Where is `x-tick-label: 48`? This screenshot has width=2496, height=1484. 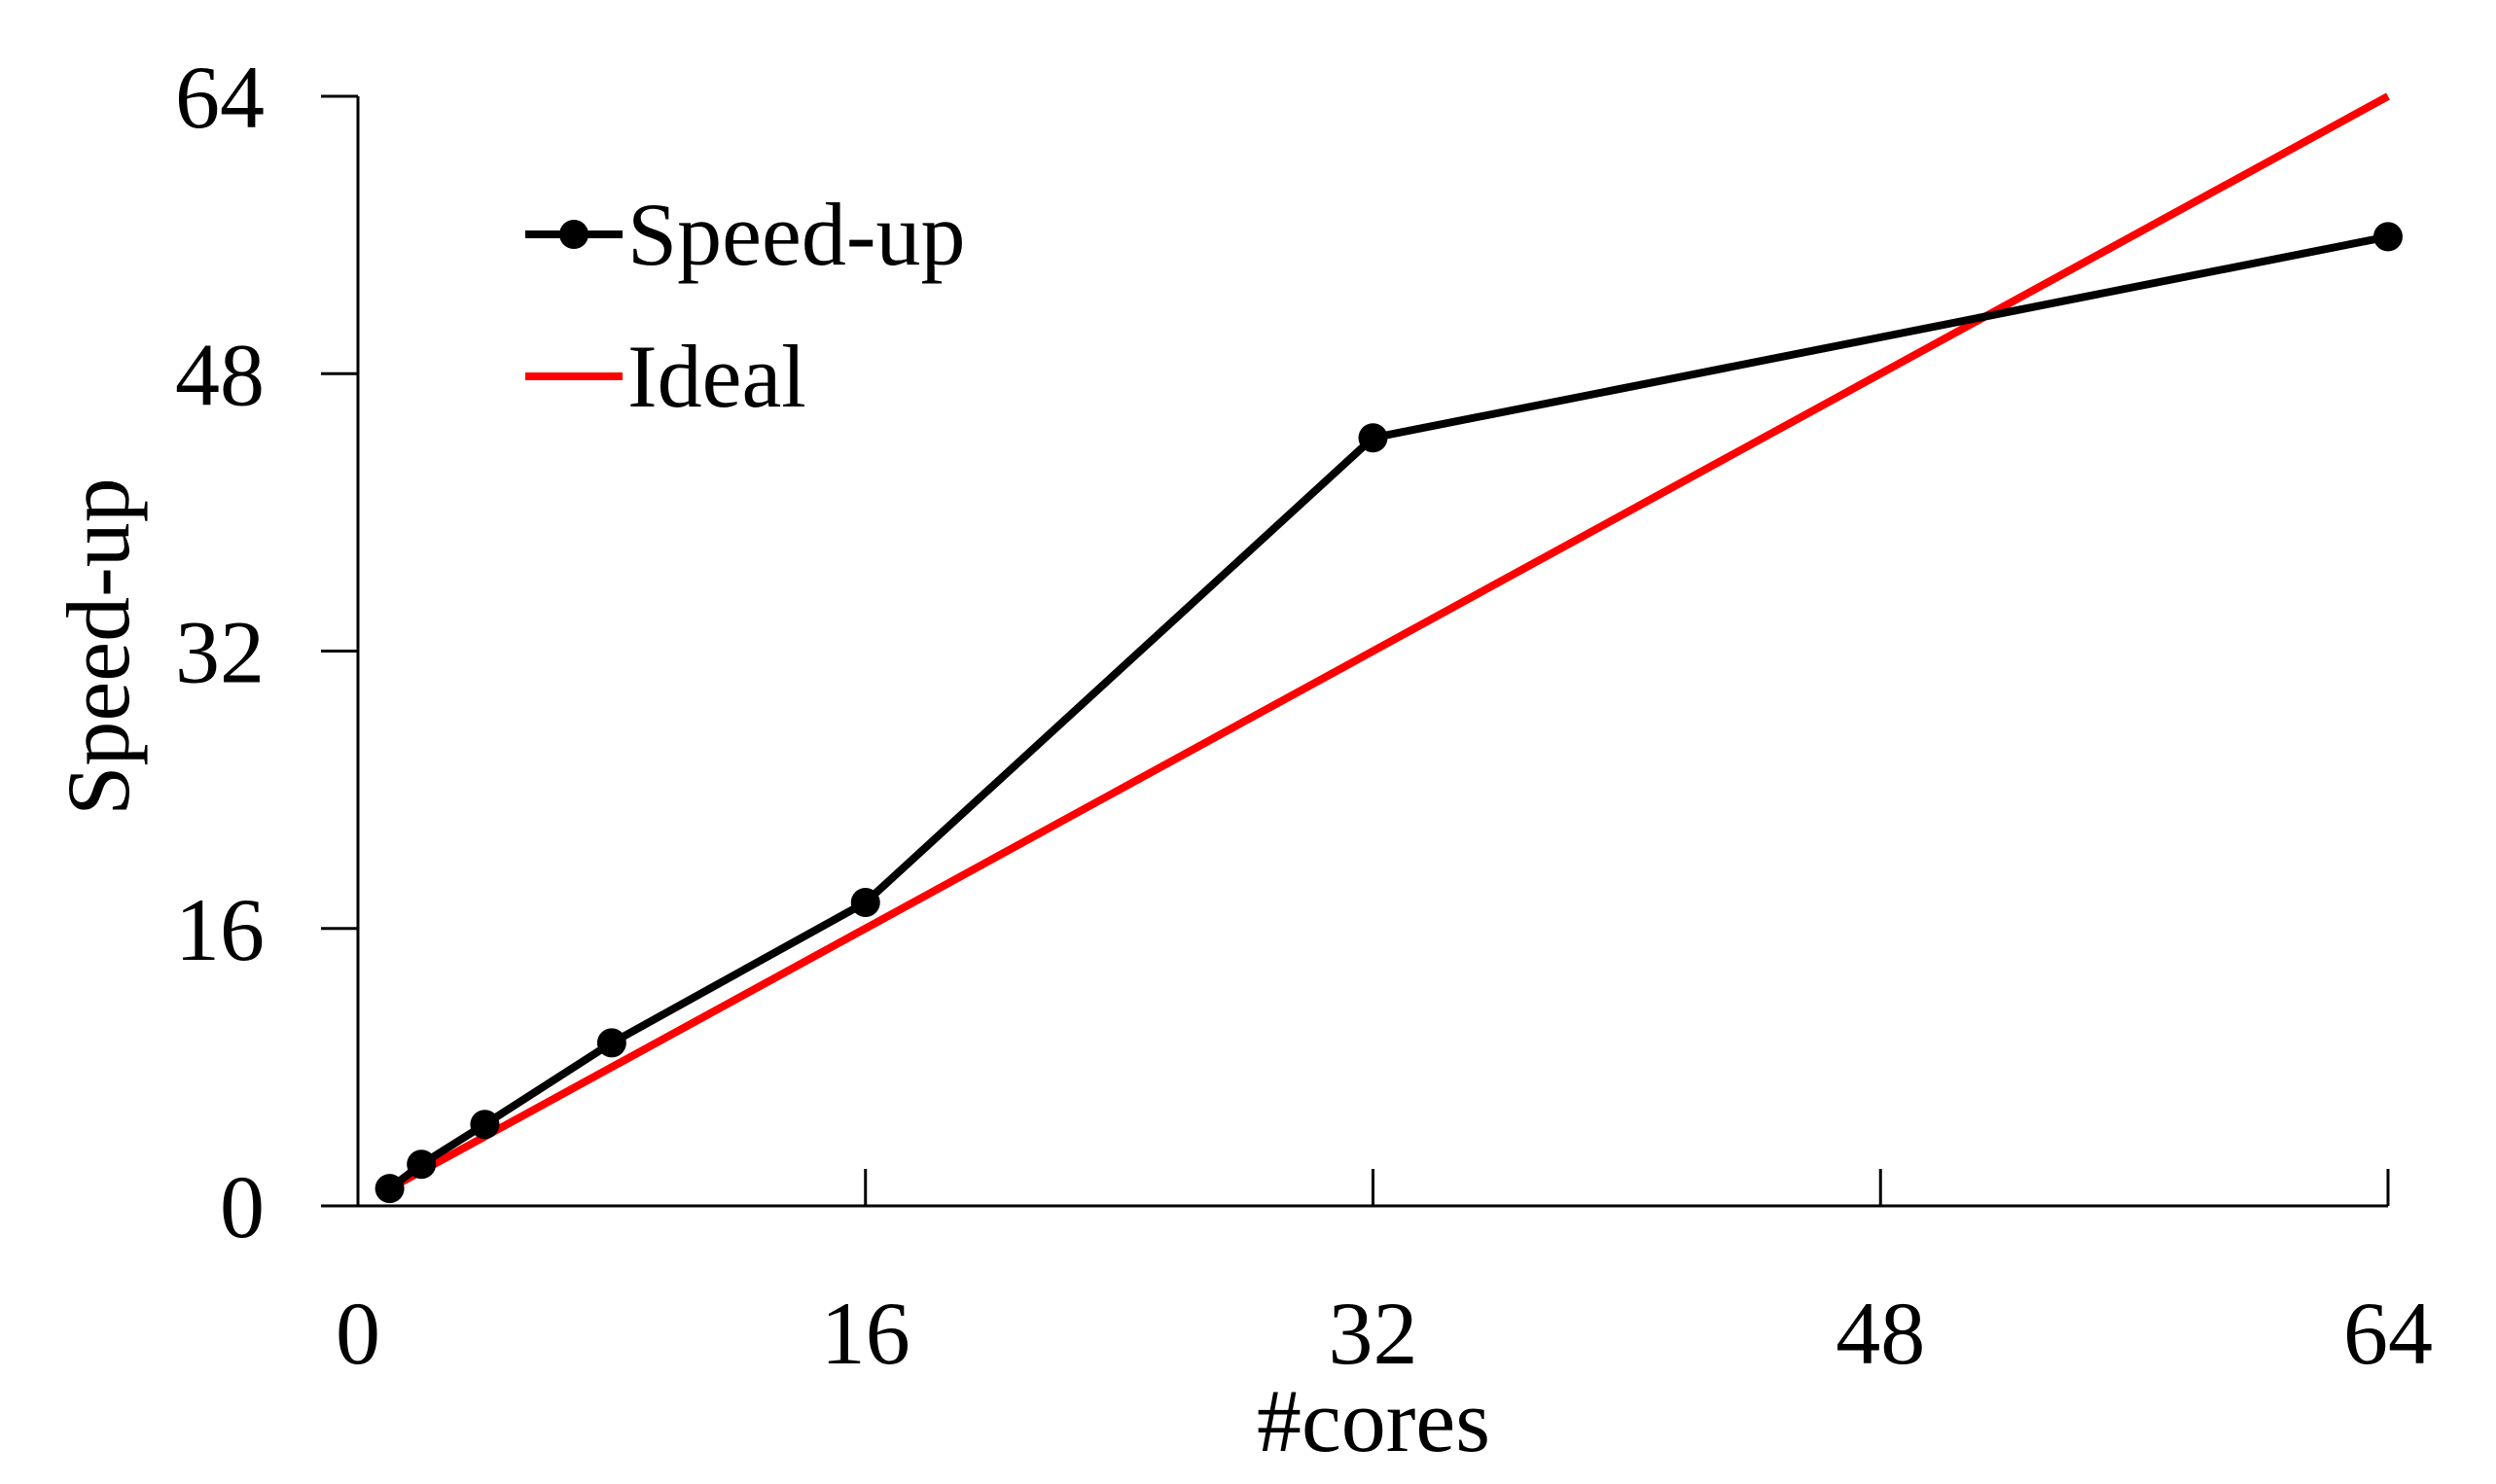 x-tick-label: 48 is located at coordinates (1880, 1334).